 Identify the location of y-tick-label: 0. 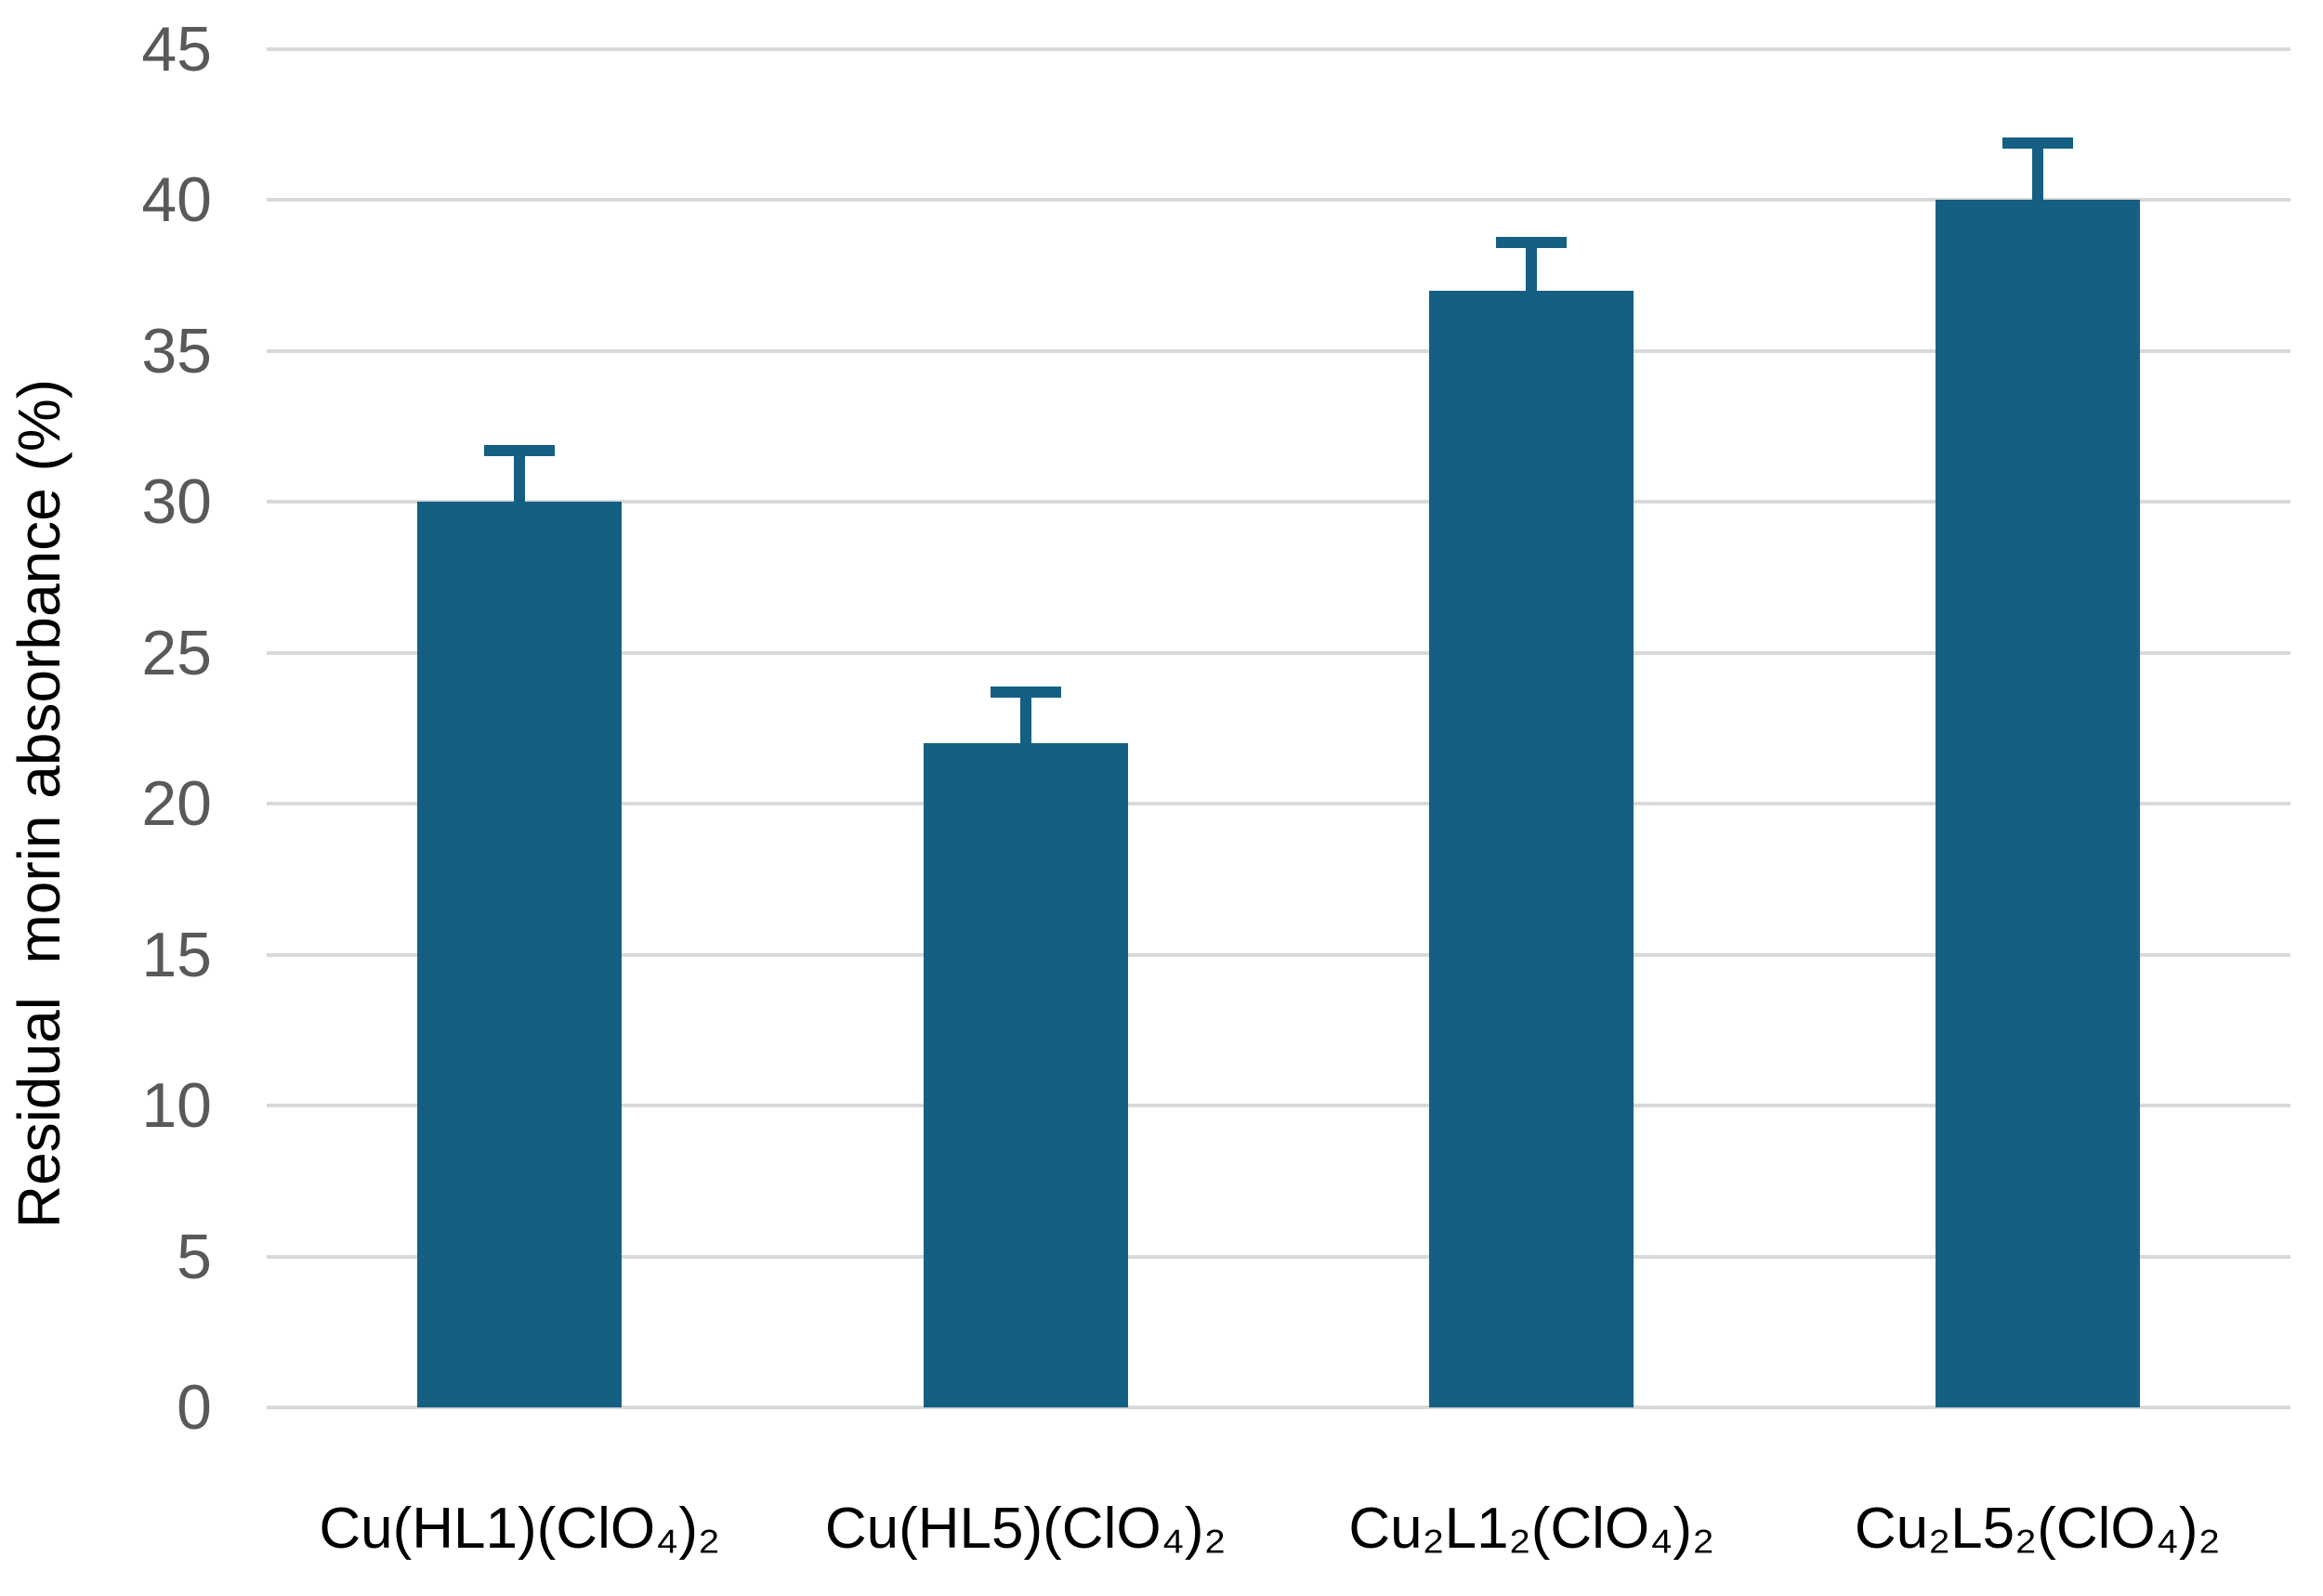
(194, 1407).